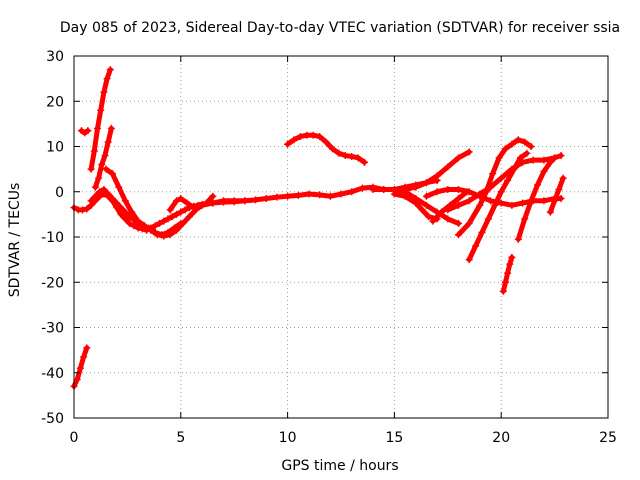  What do you see at coordinates (52, 283) in the screenshot?
I see `y-tick-label: -20` at bounding box center [52, 283].